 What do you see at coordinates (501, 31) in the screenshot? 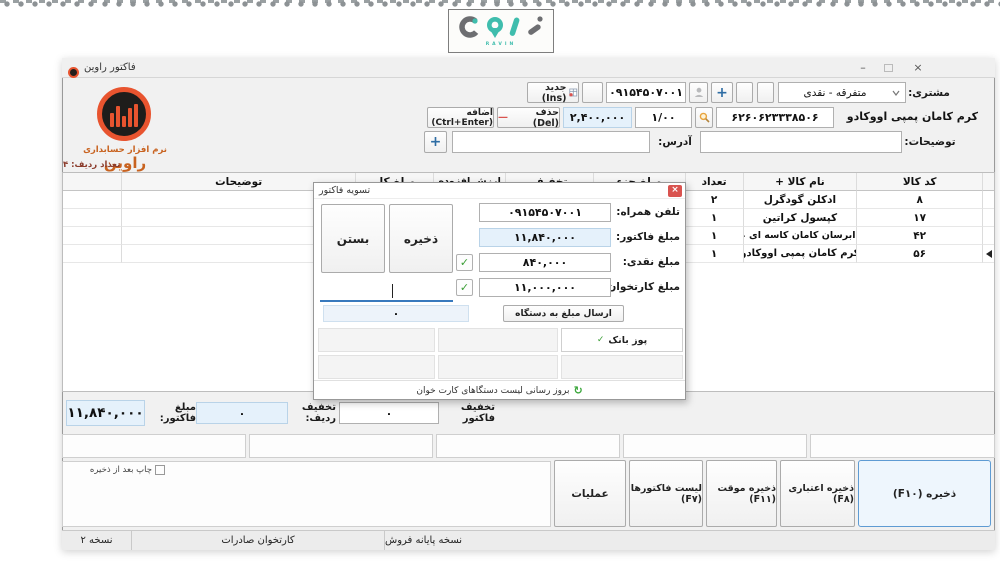
I see `ravin-brand-logo: RAVIN` at bounding box center [501, 31].